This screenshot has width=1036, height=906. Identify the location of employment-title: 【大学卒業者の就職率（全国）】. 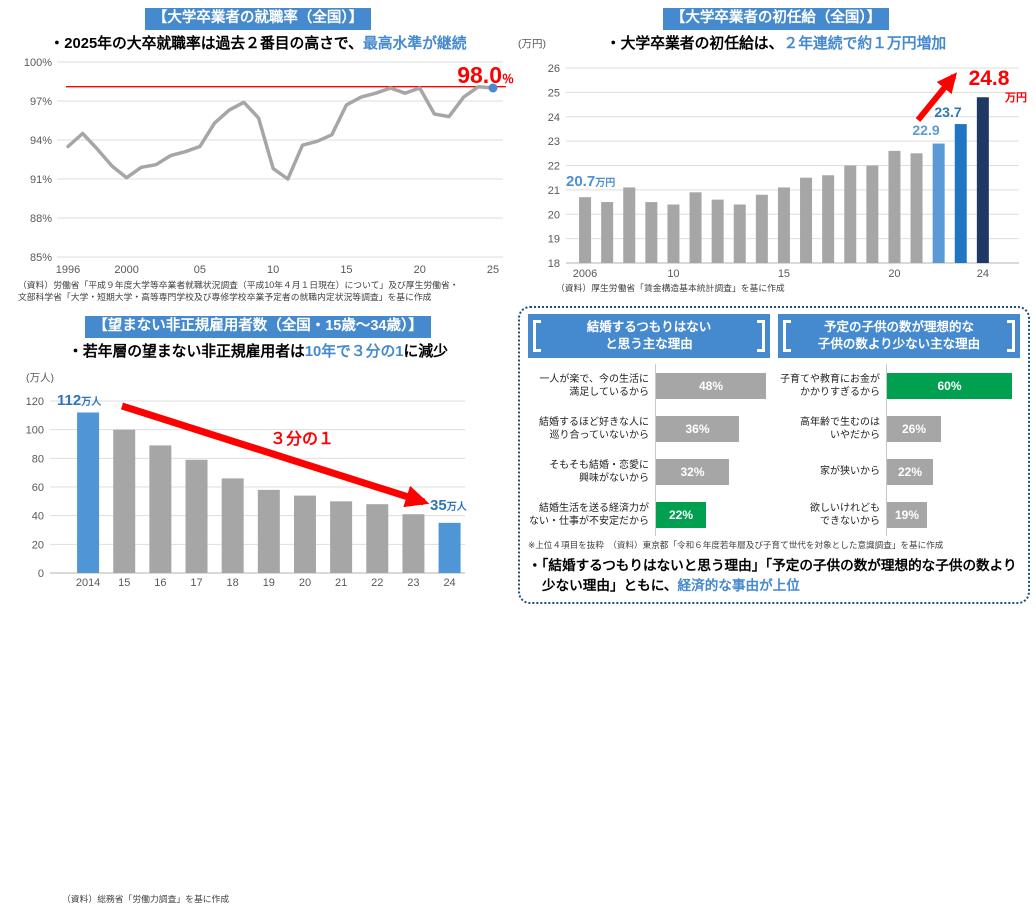
(258, 19).